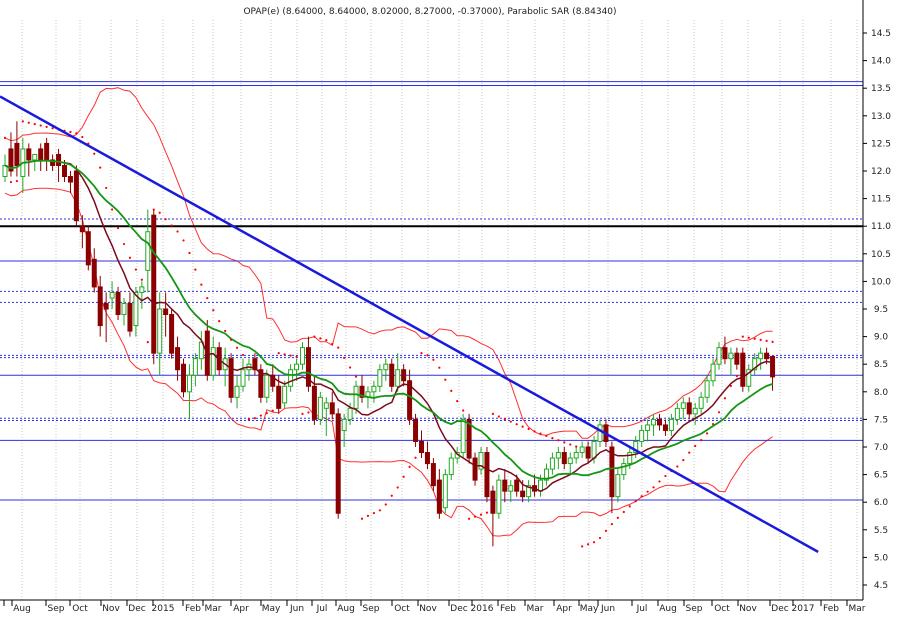  Describe the element at coordinates (322, 609) in the screenshot. I see `x-tick-label: Jul` at that location.